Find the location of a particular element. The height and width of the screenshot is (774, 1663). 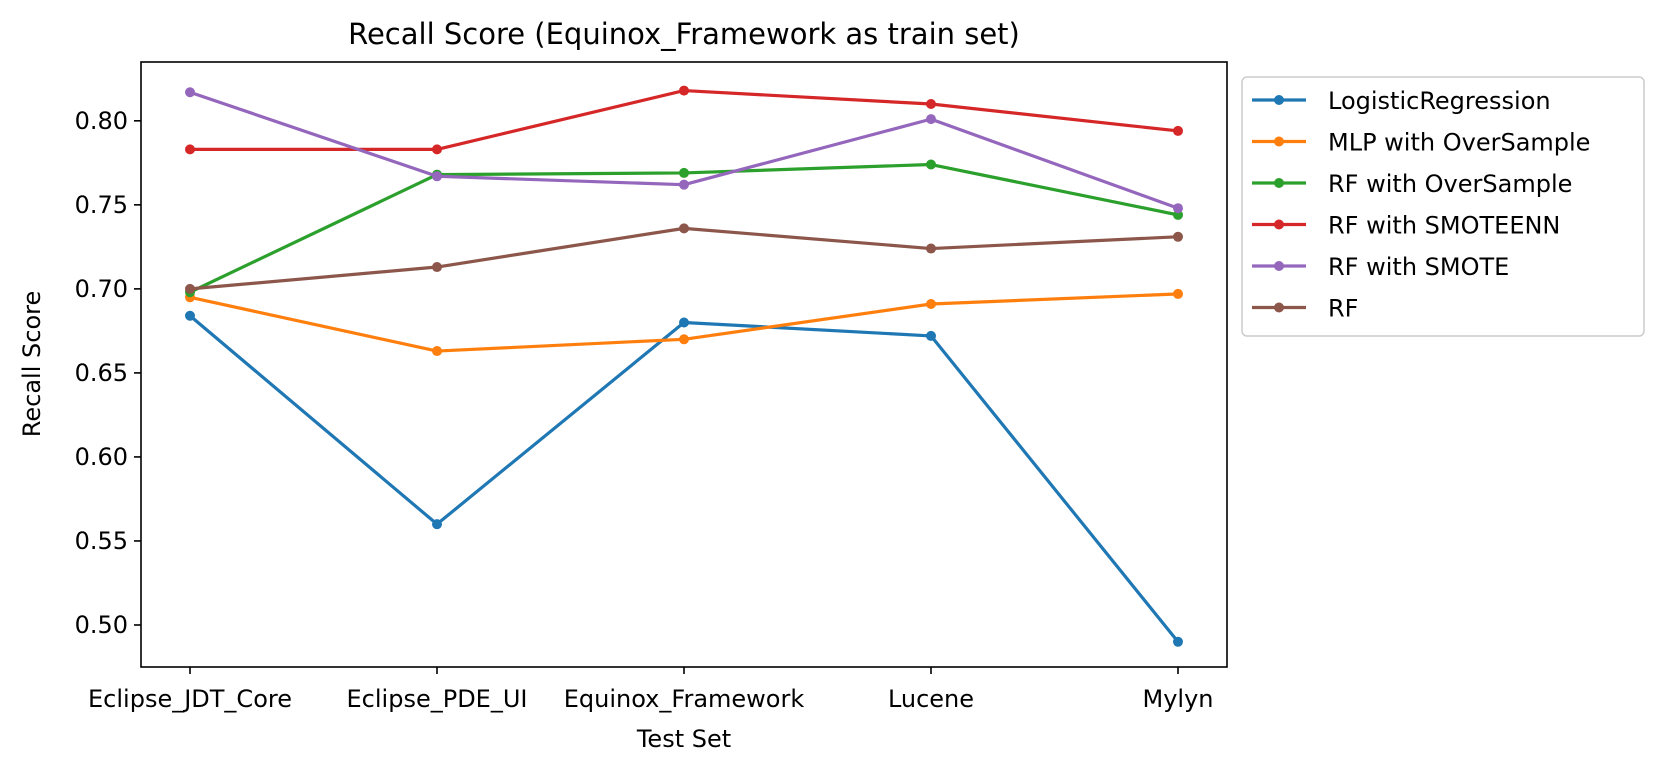

legend-label: RF with OverSample is located at coordinates (1450, 184).